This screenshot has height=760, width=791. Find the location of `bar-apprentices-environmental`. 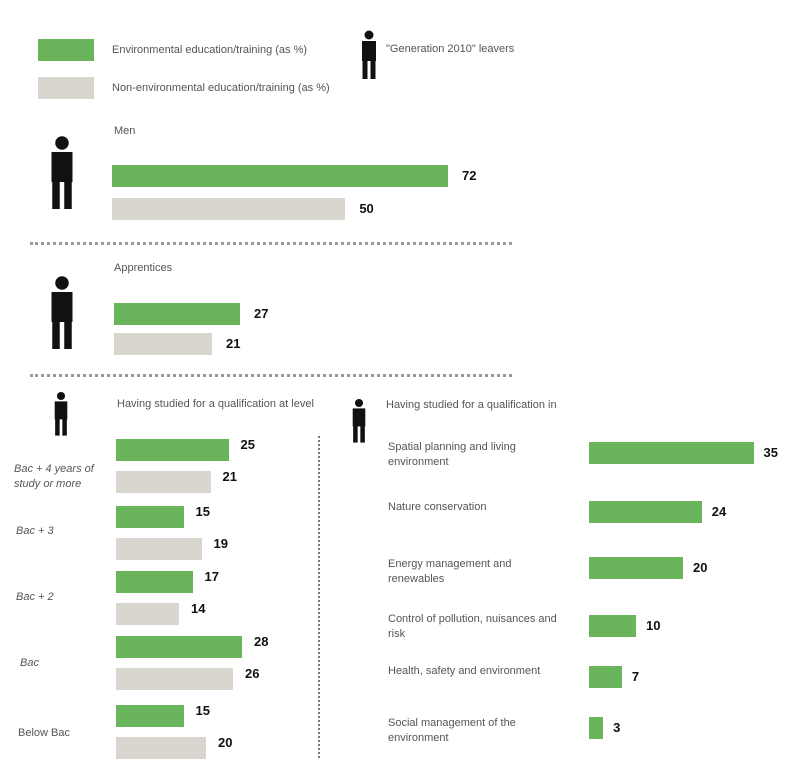

bar-apprentices-environmental is located at coordinates (177, 314).